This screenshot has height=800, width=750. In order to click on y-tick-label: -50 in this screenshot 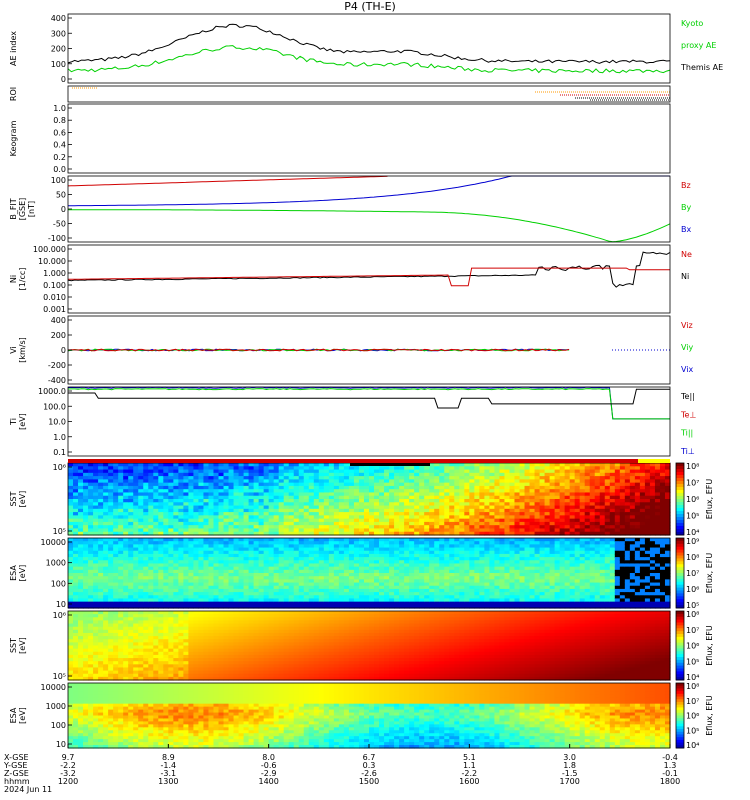, I will do `click(59, 224)`.